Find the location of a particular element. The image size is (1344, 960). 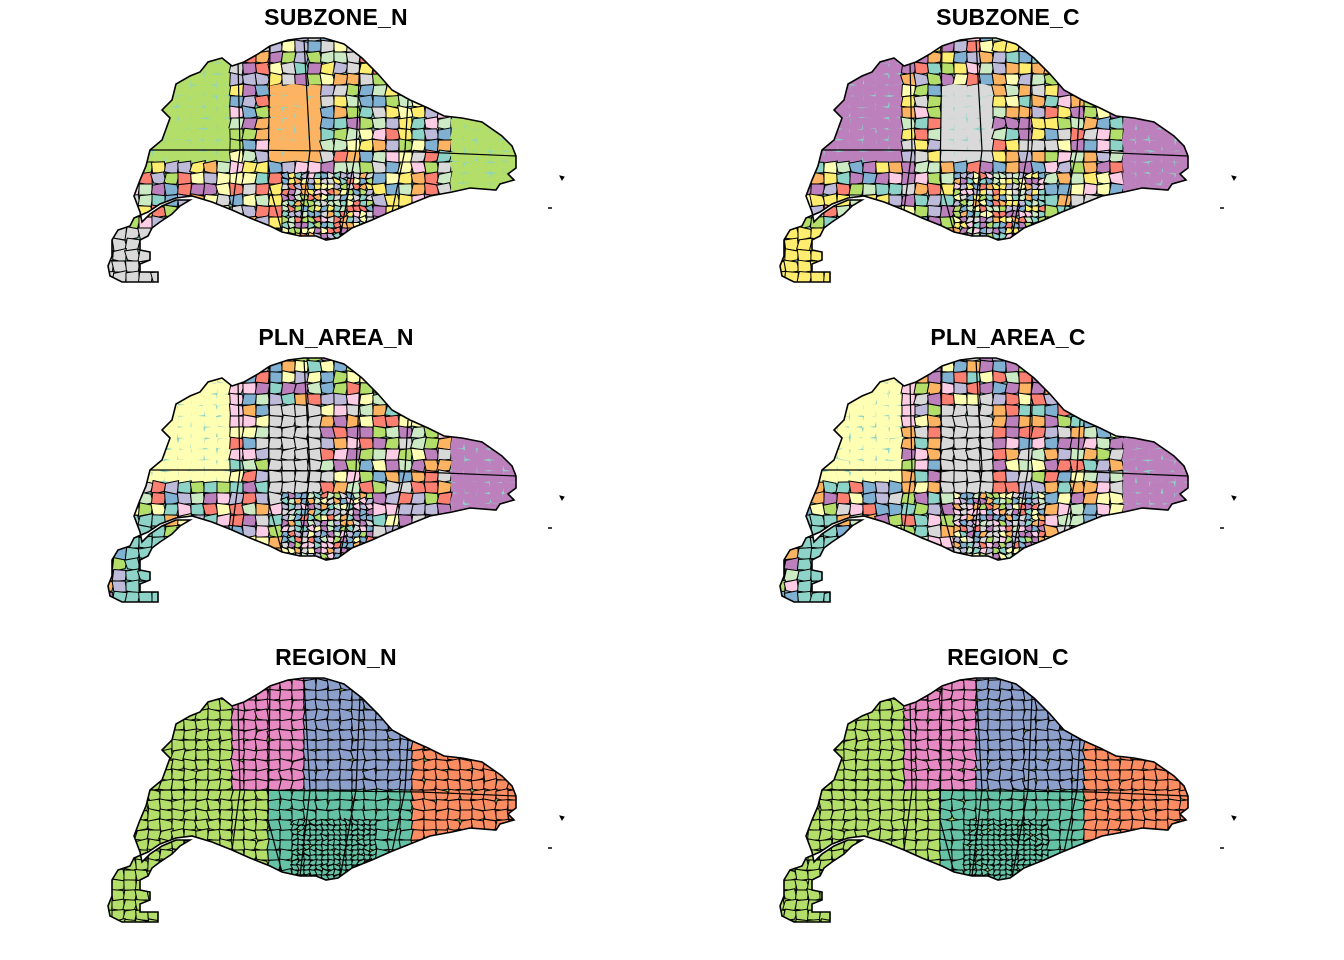

panel-title: REGION_C is located at coordinates (1008, 657).